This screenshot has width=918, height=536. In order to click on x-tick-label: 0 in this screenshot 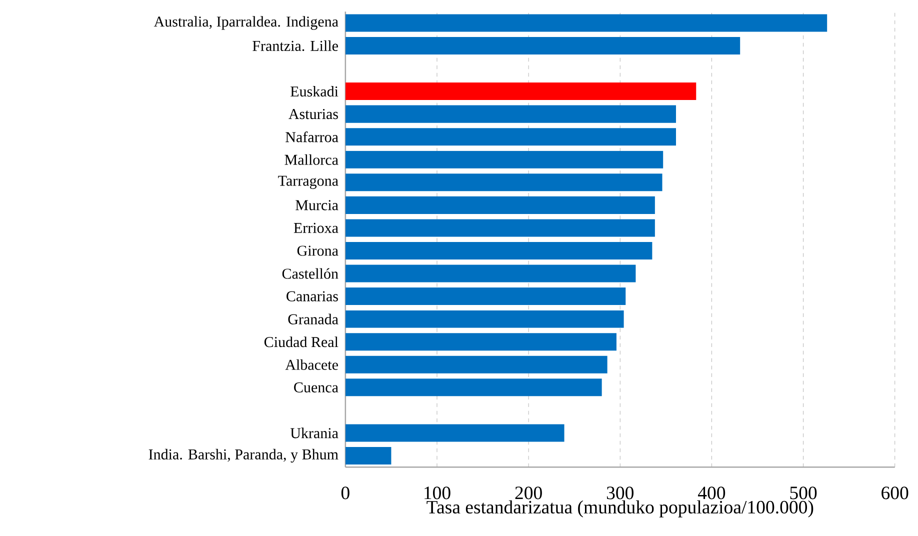, I will do `click(345, 493)`.